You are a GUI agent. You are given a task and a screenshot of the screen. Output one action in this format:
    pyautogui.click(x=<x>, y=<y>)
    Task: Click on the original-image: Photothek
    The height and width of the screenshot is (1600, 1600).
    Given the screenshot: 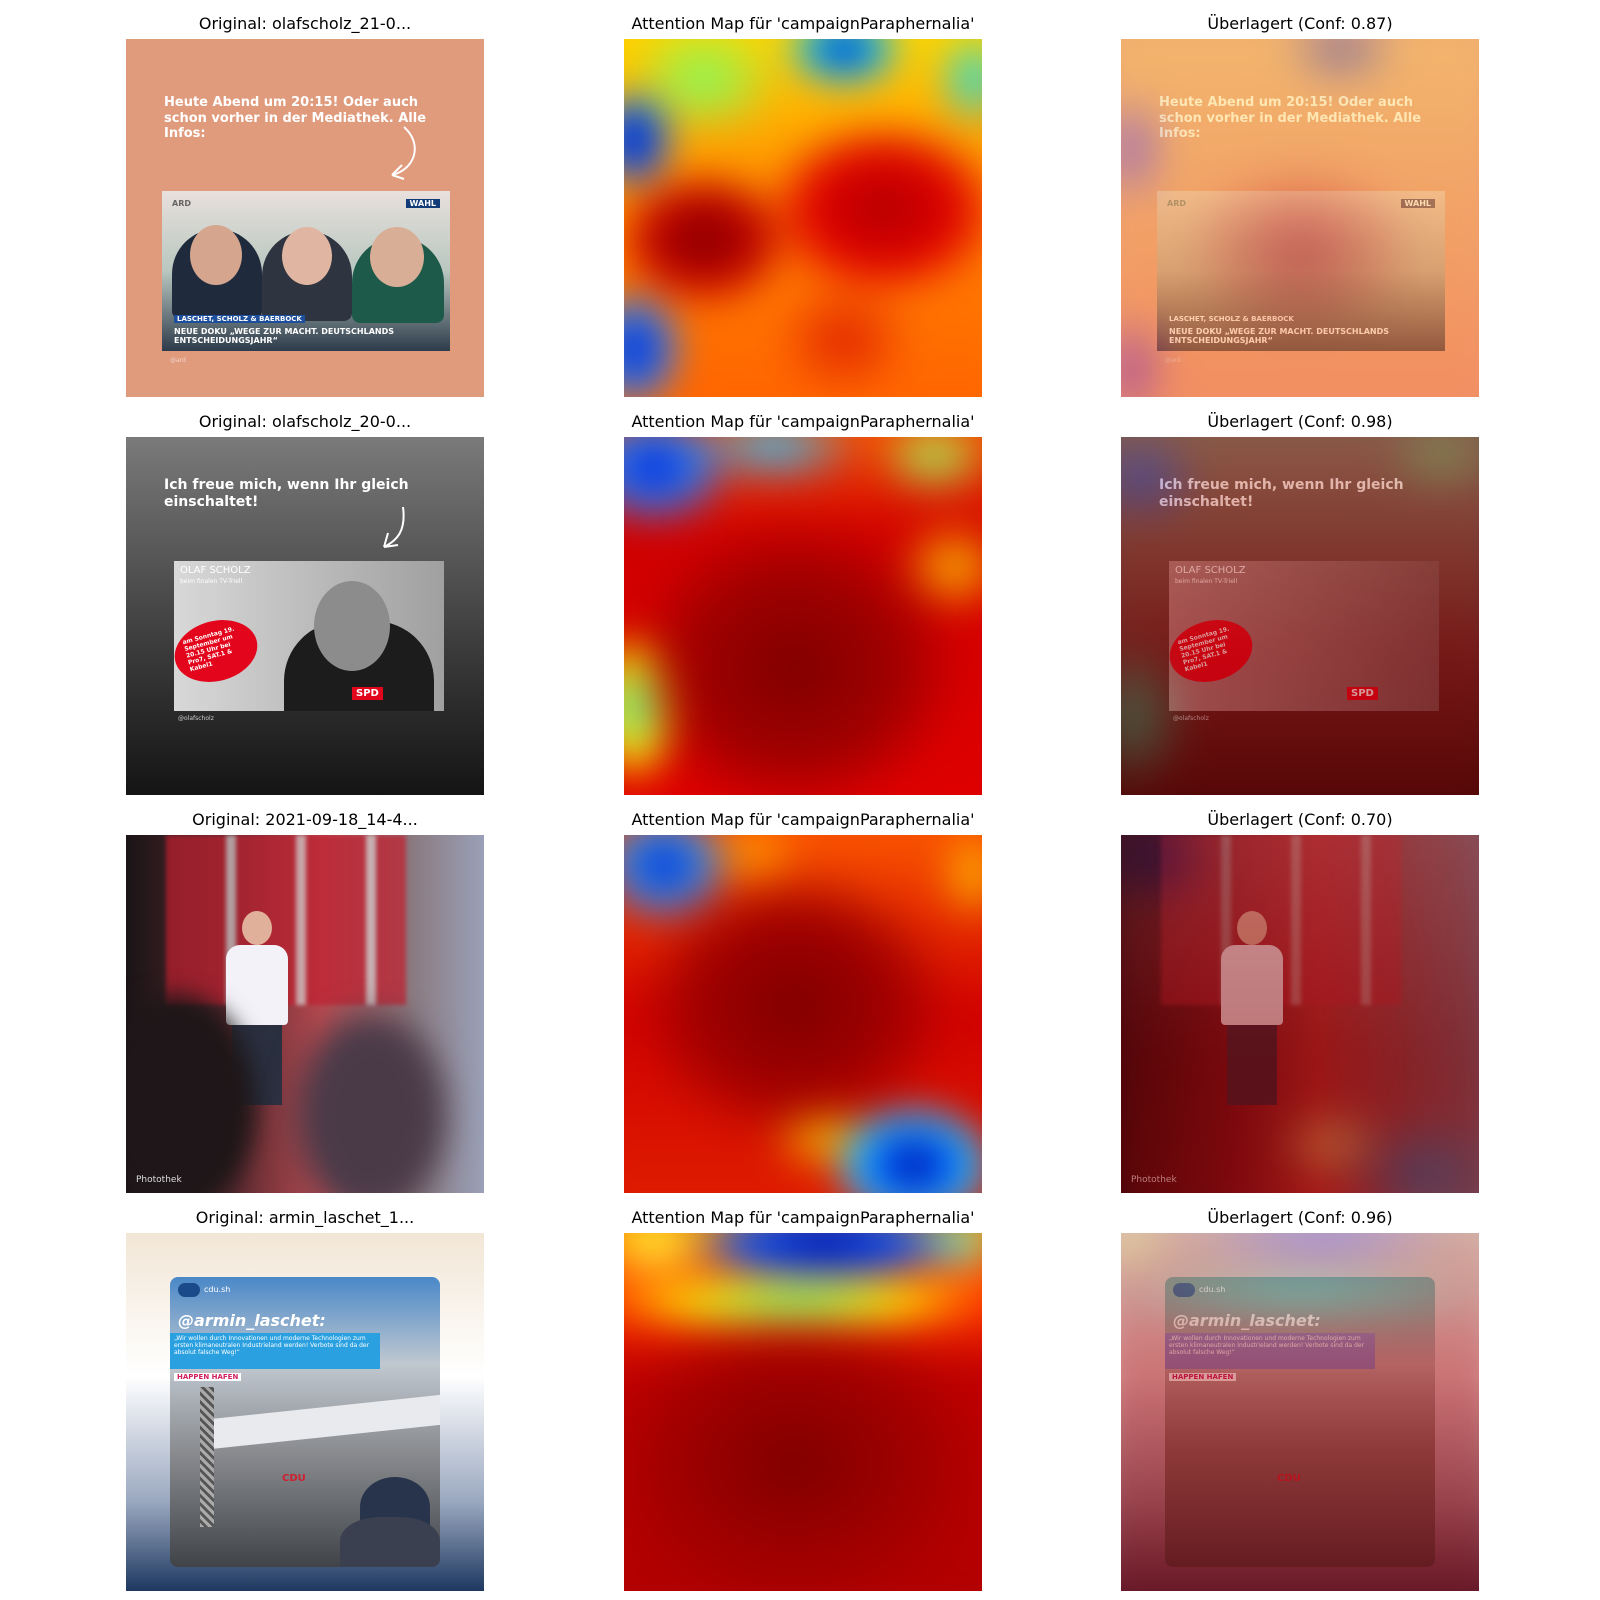 What is the action you would take?
    pyautogui.click(x=305, y=1014)
    